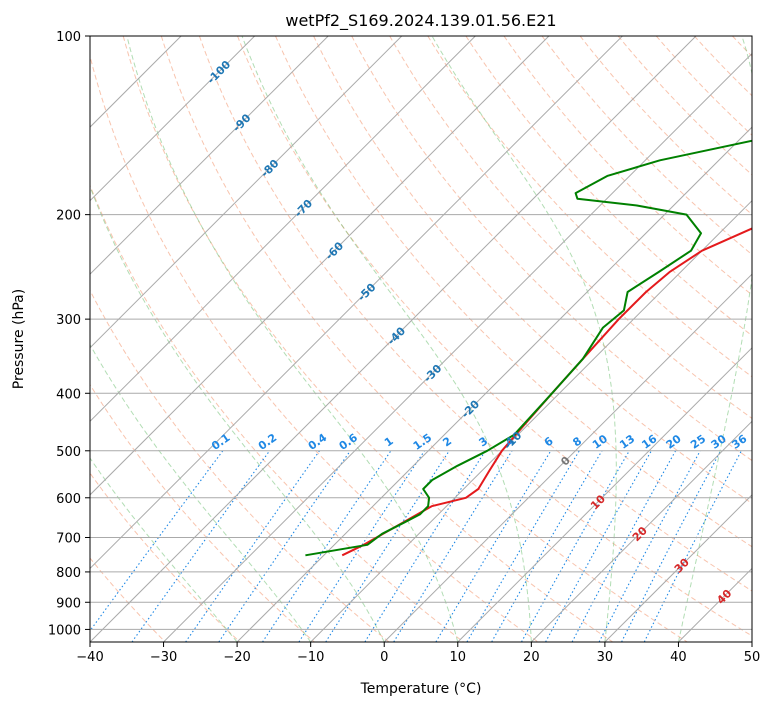 Image resolution: width=775 pixels, height=708 pixels. Describe the element at coordinates (64, 630) in the screenshot. I see `y-tick-label: 1000` at that location.